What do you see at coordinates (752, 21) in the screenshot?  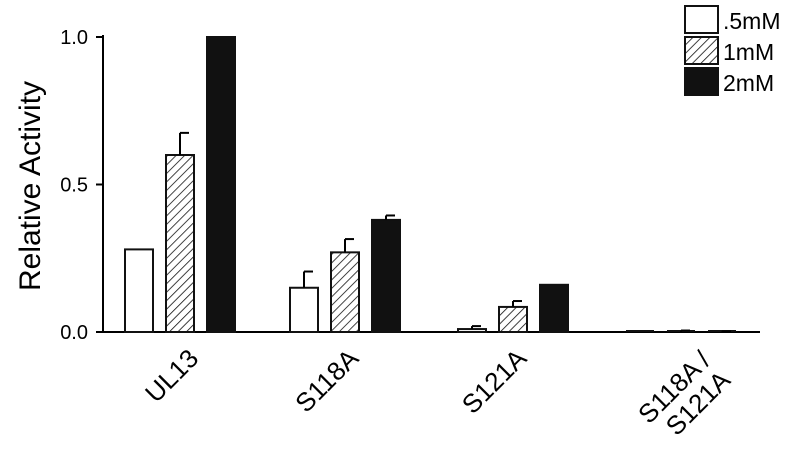 I see `legend-label: .5mM` at bounding box center [752, 21].